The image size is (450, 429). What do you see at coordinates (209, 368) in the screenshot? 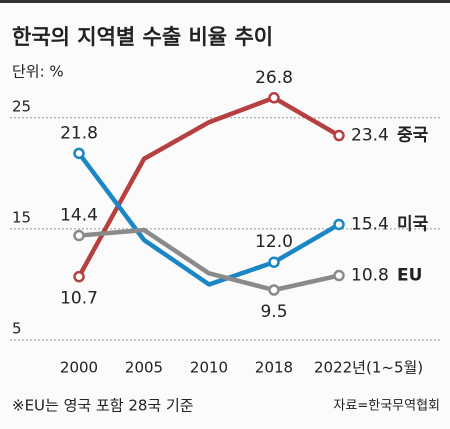
I see `x-tick-label: 2010` at bounding box center [209, 368].